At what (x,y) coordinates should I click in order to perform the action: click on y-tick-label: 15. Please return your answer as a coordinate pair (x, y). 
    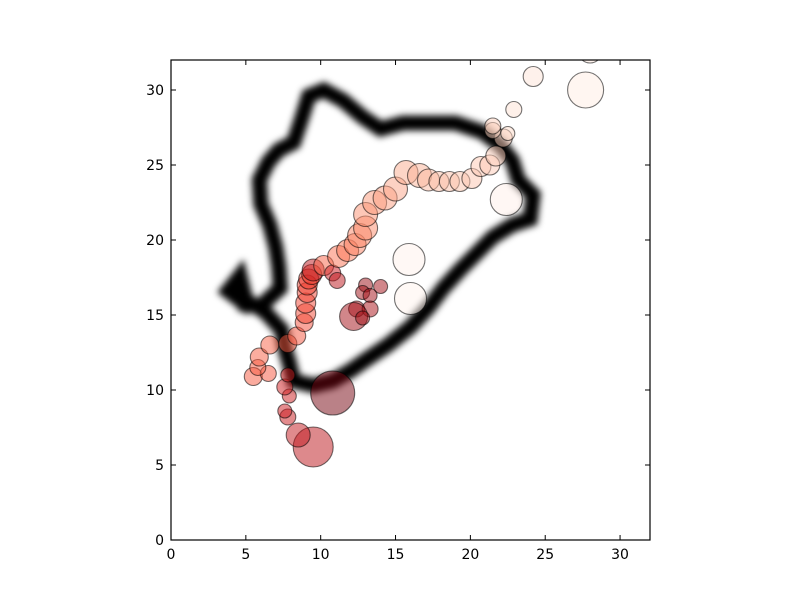
    Looking at the image, I should click on (155, 316).